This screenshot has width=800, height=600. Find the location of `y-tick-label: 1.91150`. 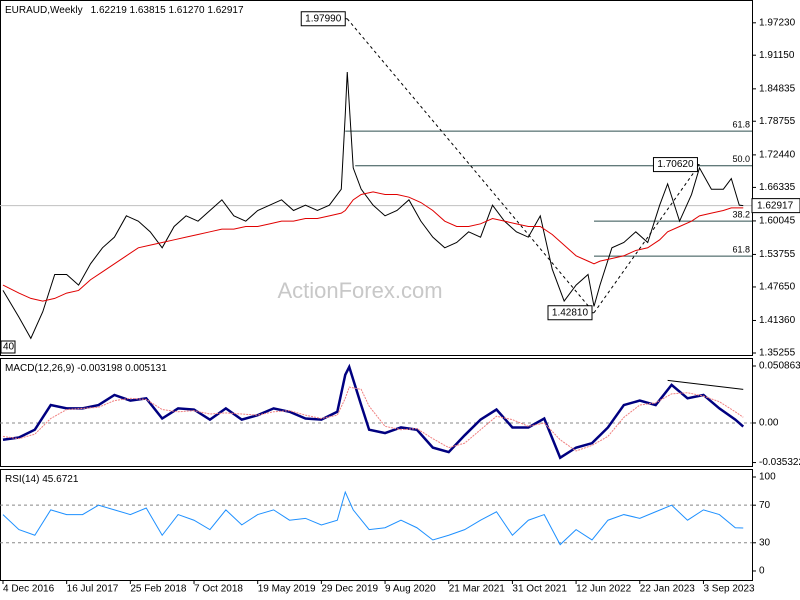

y-tick-label: 1.91150 is located at coordinates (777, 55).